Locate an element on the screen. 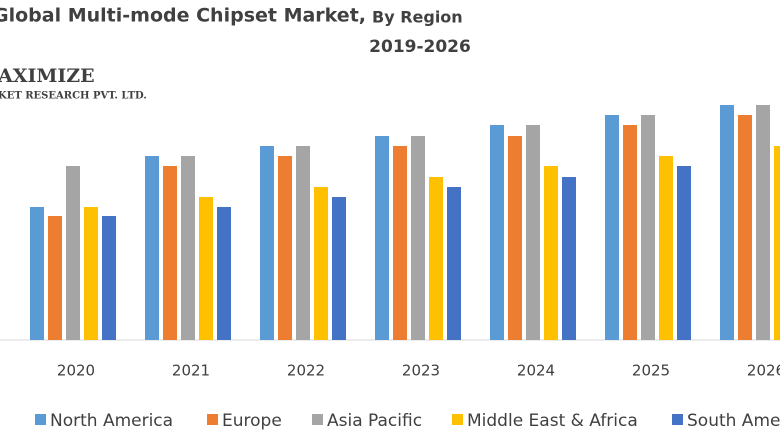 The image size is (780, 440). x-tick-label: 2021 is located at coordinates (191, 371).